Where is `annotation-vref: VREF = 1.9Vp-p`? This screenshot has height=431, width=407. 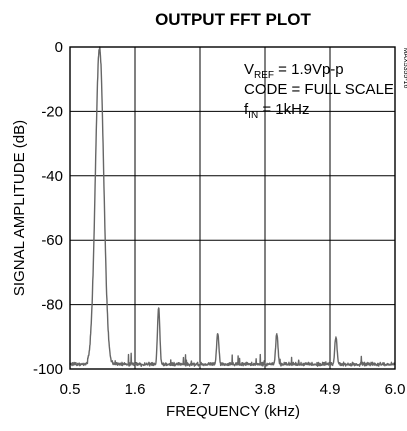
annotation-vref: VREF = 1.9Vp-p is located at coordinates (294, 71).